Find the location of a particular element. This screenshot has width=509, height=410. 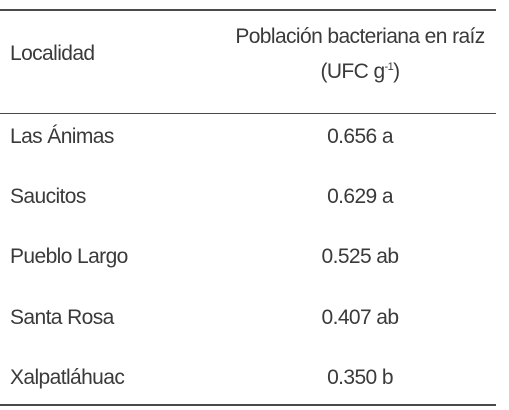

cell-locality: Xalpatláhuac is located at coordinates (67, 377).